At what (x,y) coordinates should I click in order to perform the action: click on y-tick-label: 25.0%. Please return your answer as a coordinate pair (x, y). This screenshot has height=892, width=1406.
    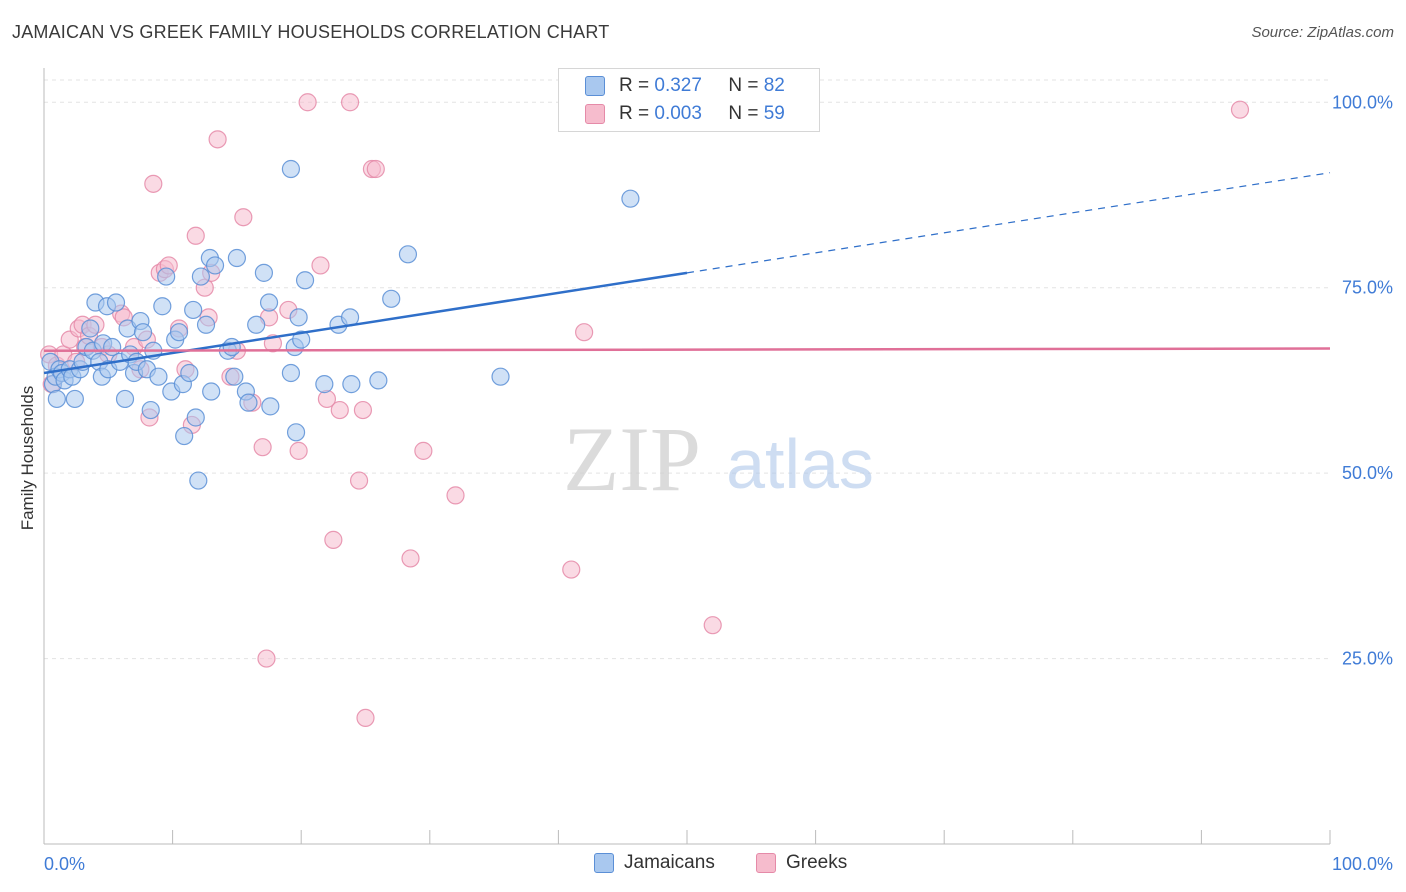
    Looking at the image, I should click on (1367, 659).